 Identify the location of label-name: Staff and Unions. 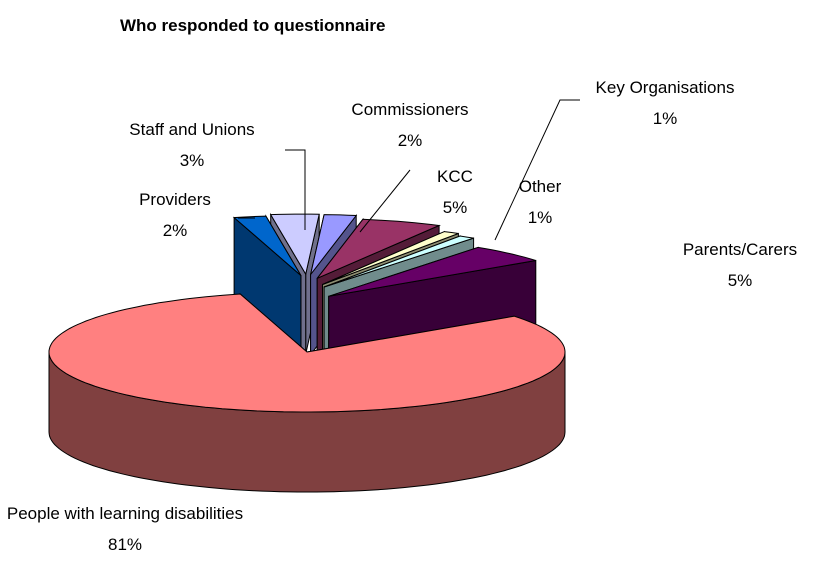
(192, 129).